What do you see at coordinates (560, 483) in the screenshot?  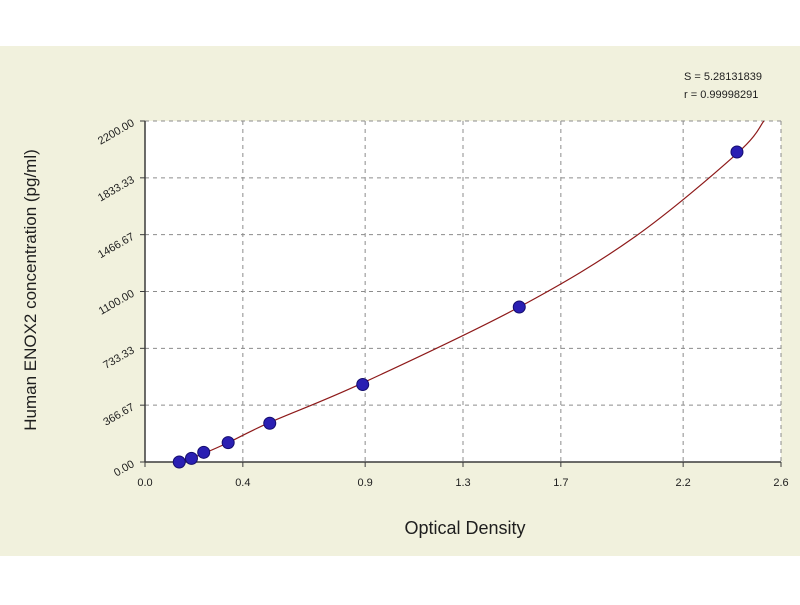 I see `x-tick-label: 1.7` at bounding box center [560, 483].